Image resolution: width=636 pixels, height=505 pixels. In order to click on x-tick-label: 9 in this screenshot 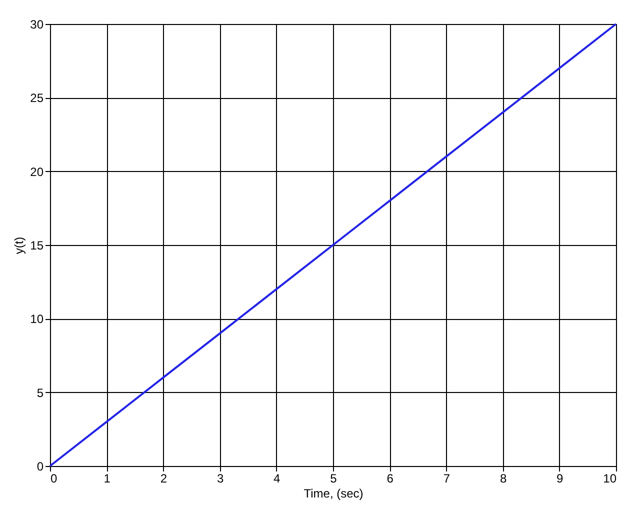, I will do `click(560, 479)`.